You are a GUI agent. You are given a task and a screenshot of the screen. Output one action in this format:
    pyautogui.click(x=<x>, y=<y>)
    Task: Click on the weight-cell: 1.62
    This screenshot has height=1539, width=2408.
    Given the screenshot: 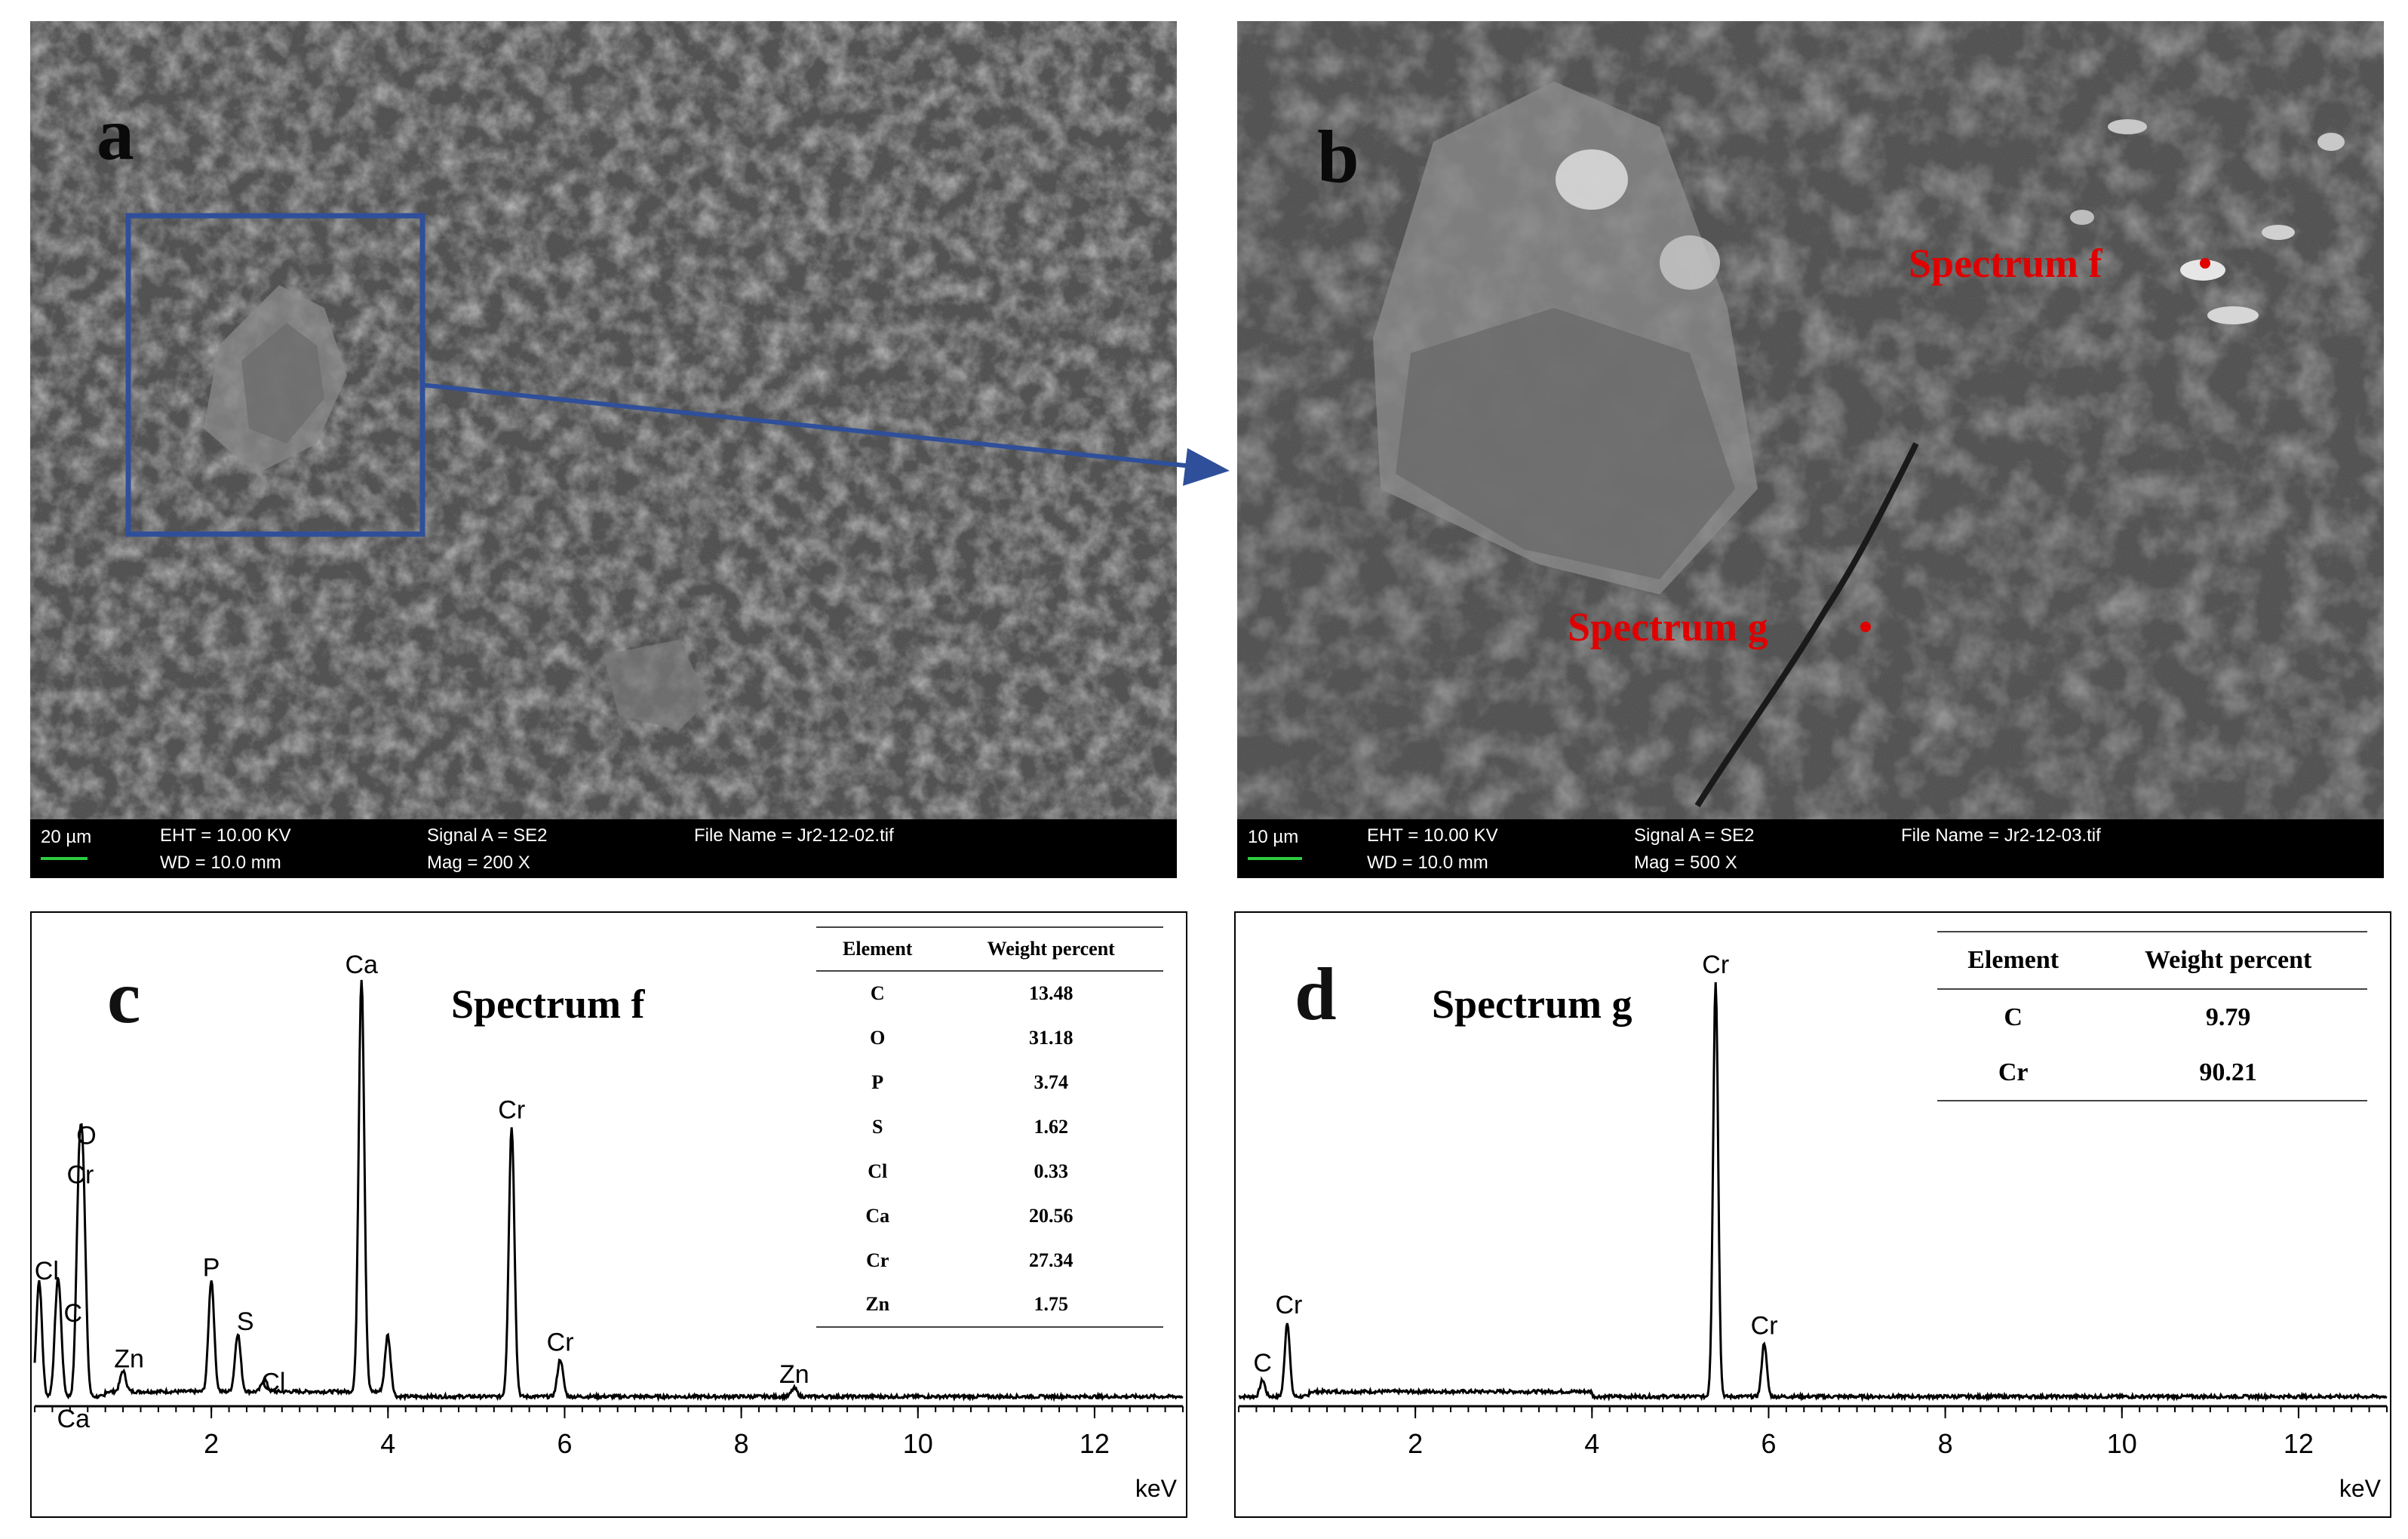 What is the action you would take?
    pyautogui.click(x=1051, y=1126)
    